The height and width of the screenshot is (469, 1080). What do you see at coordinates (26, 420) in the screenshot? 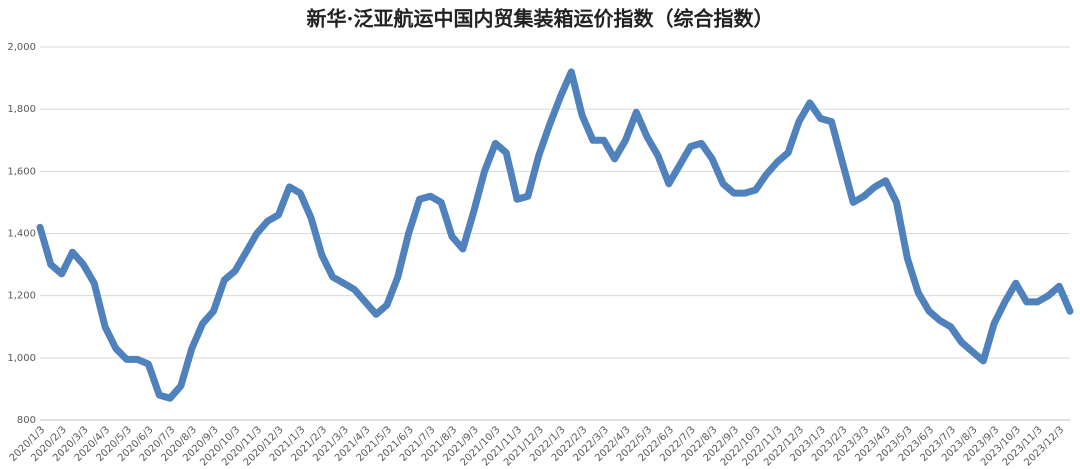
I see `y-tick-label: 800` at bounding box center [26, 420].